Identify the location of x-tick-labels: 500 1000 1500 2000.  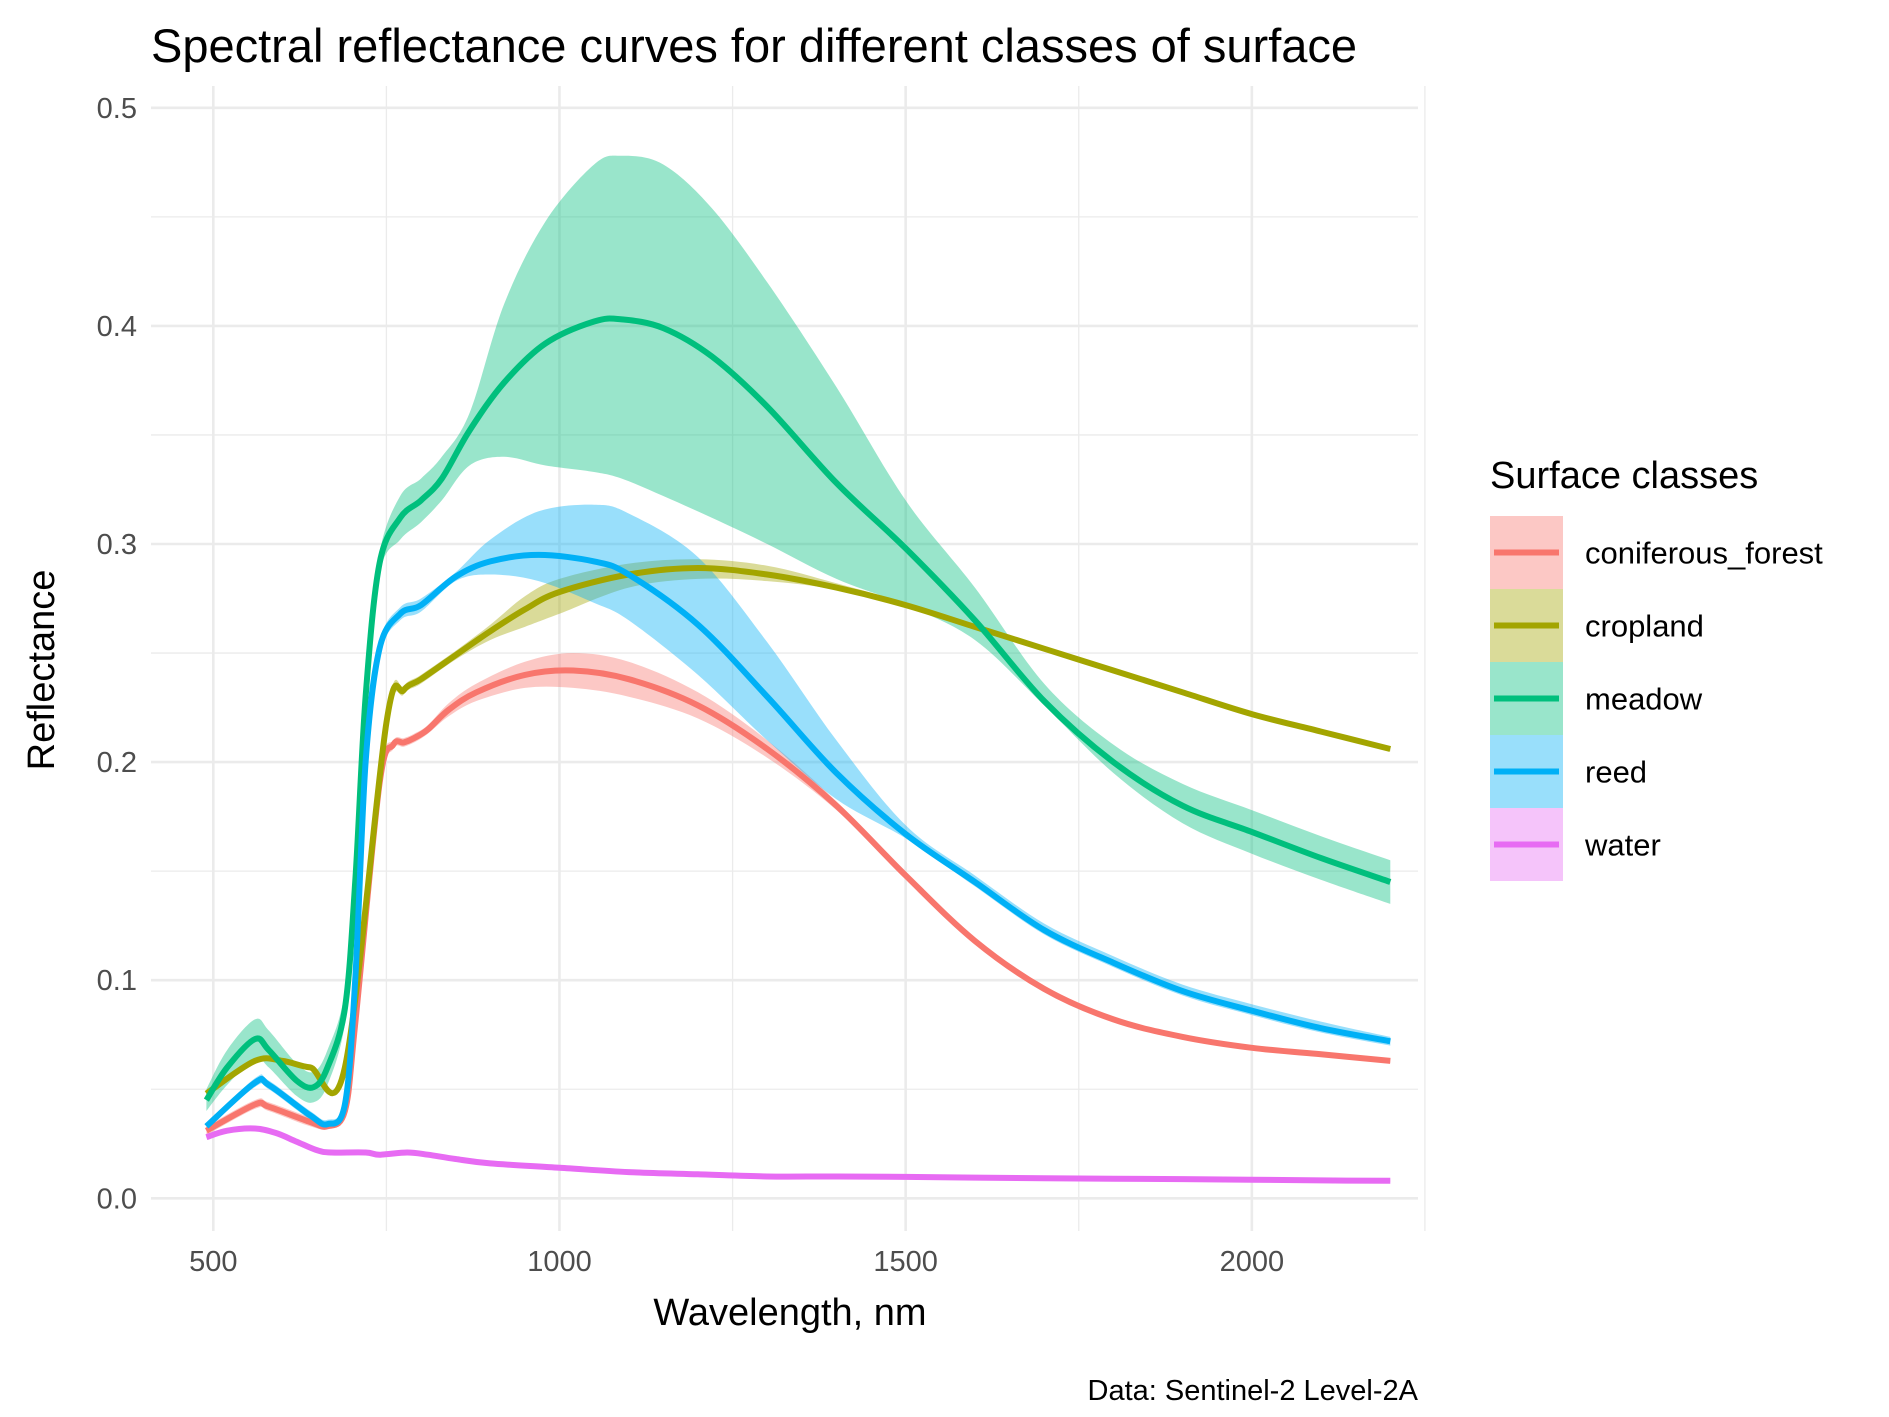
(736, 1262).